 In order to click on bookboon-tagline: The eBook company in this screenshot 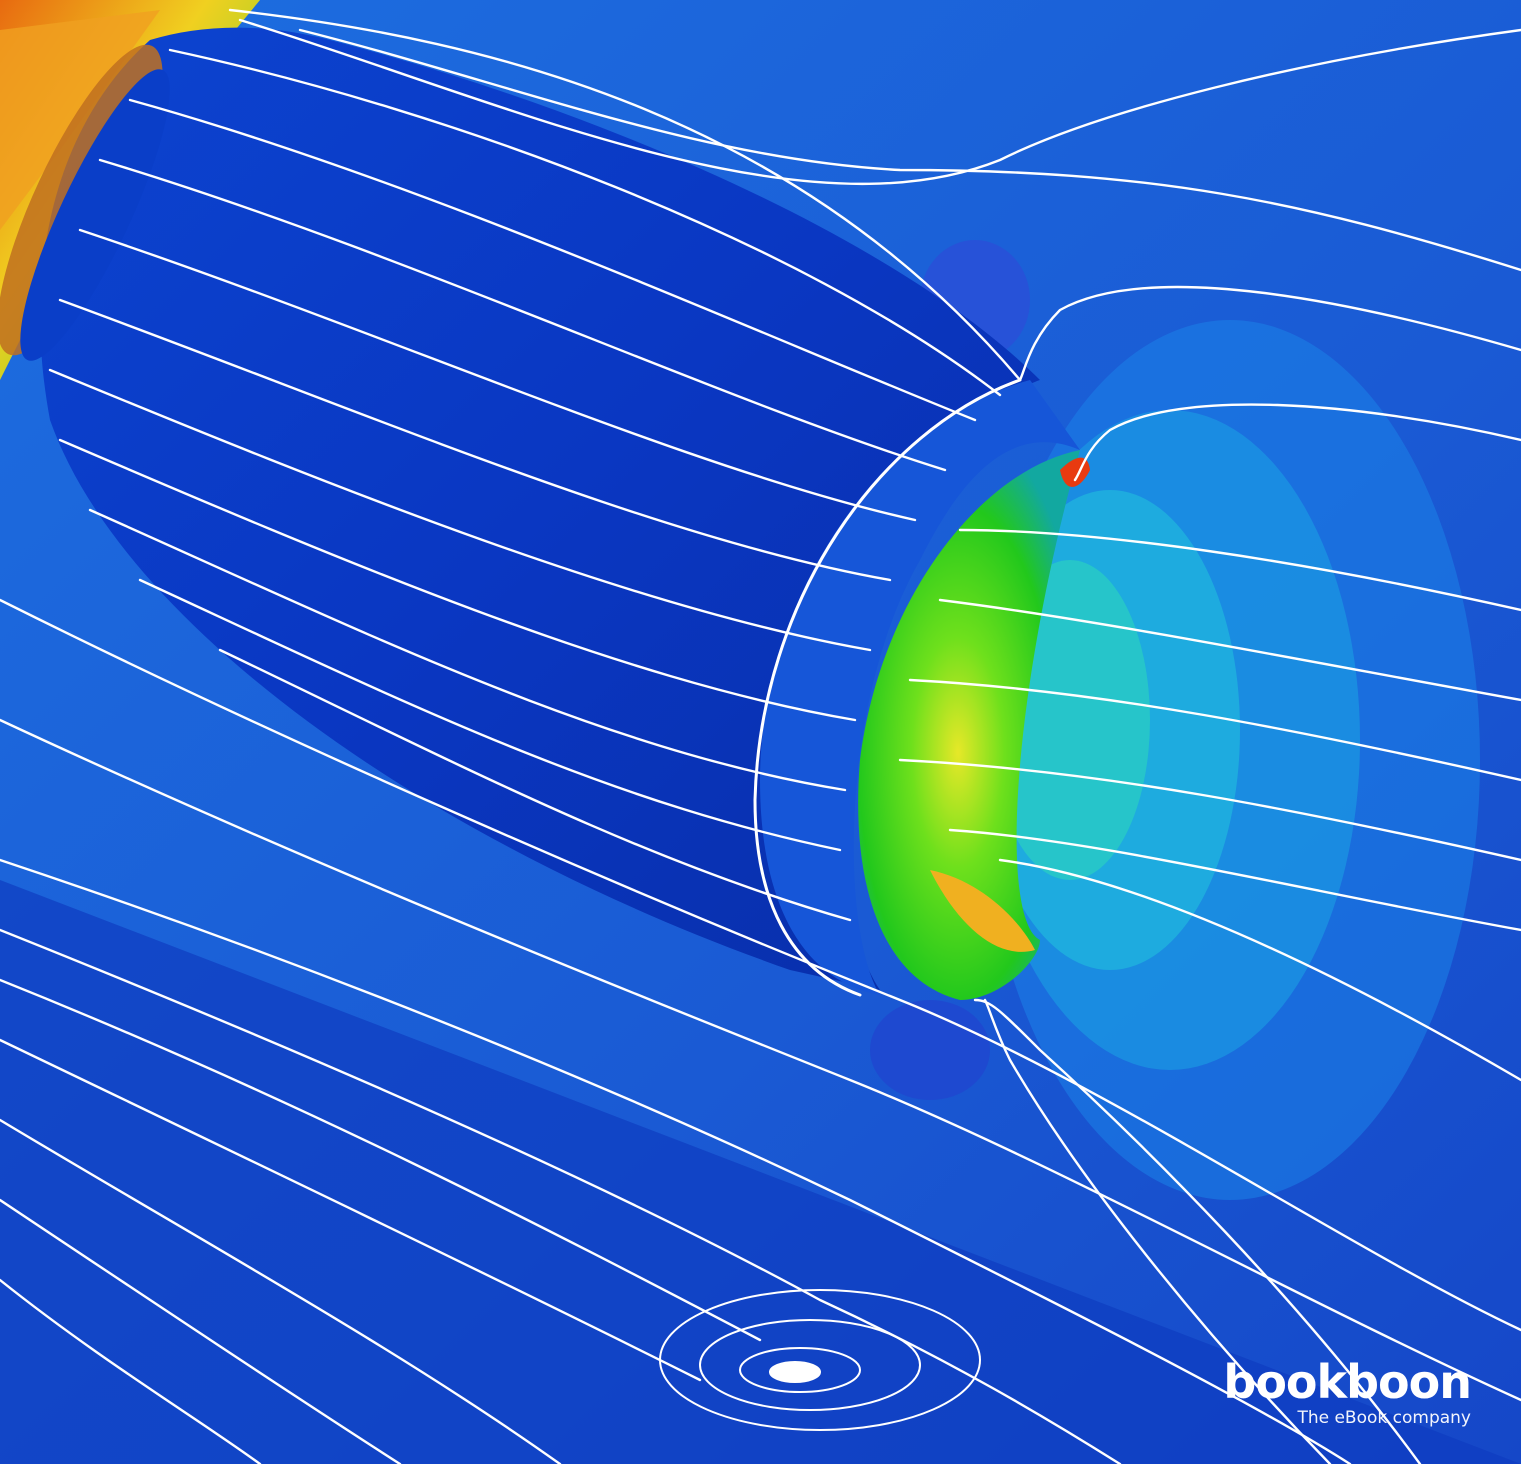, I will do `click(1384, 1418)`.